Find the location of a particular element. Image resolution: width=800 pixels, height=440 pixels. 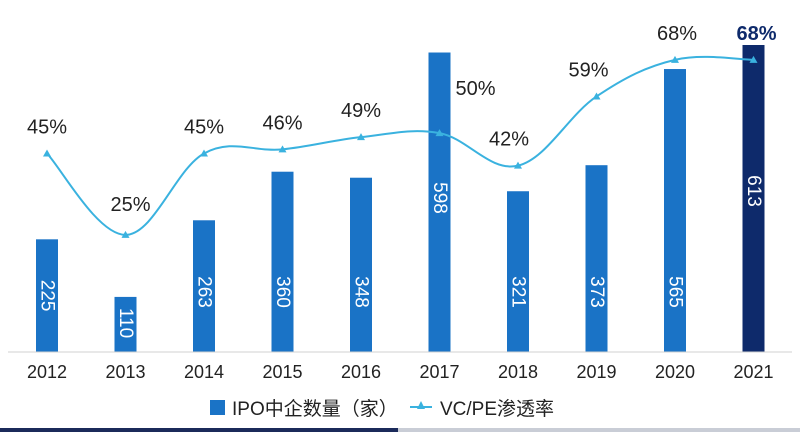

line-marker-2017 is located at coordinates (439, 133).